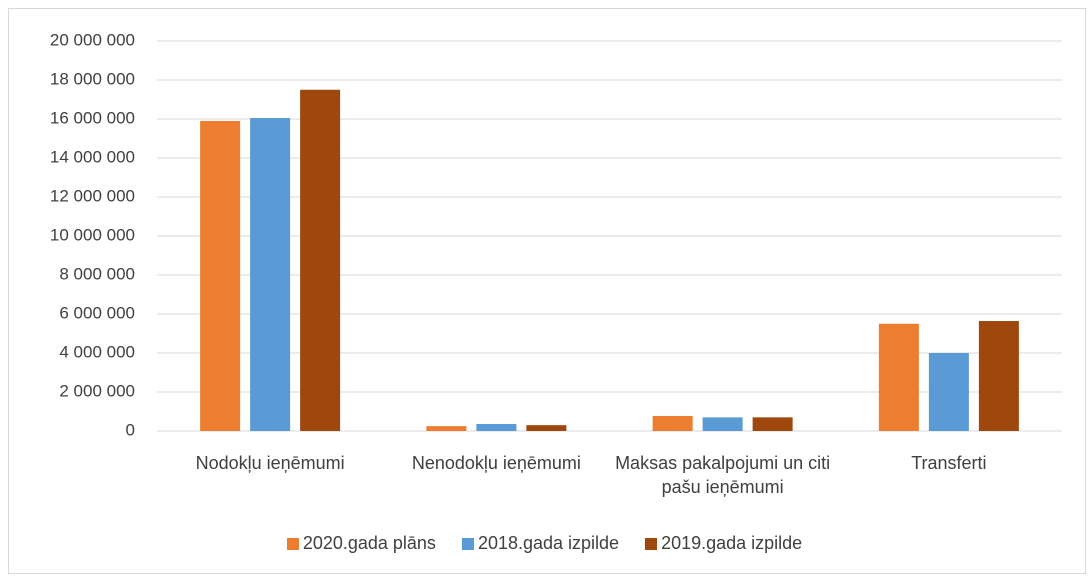  Describe the element at coordinates (496, 463) in the screenshot. I see `x-tick-label: Nenodokļu ieņēmumi` at that location.